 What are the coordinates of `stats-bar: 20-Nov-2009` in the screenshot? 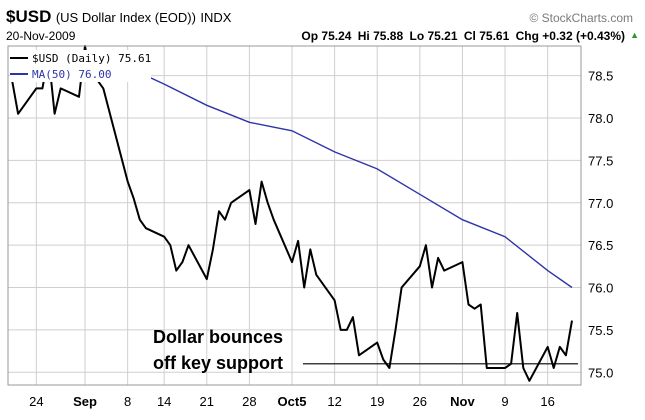 It's located at (40, 36).